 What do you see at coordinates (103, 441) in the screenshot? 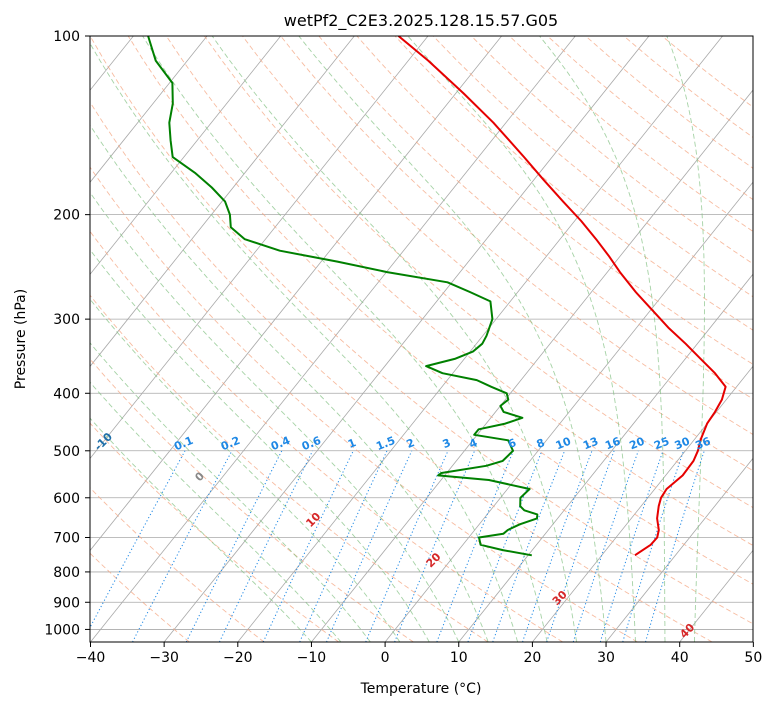
I see `dry-adiabat-label: -10` at bounding box center [103, 441].